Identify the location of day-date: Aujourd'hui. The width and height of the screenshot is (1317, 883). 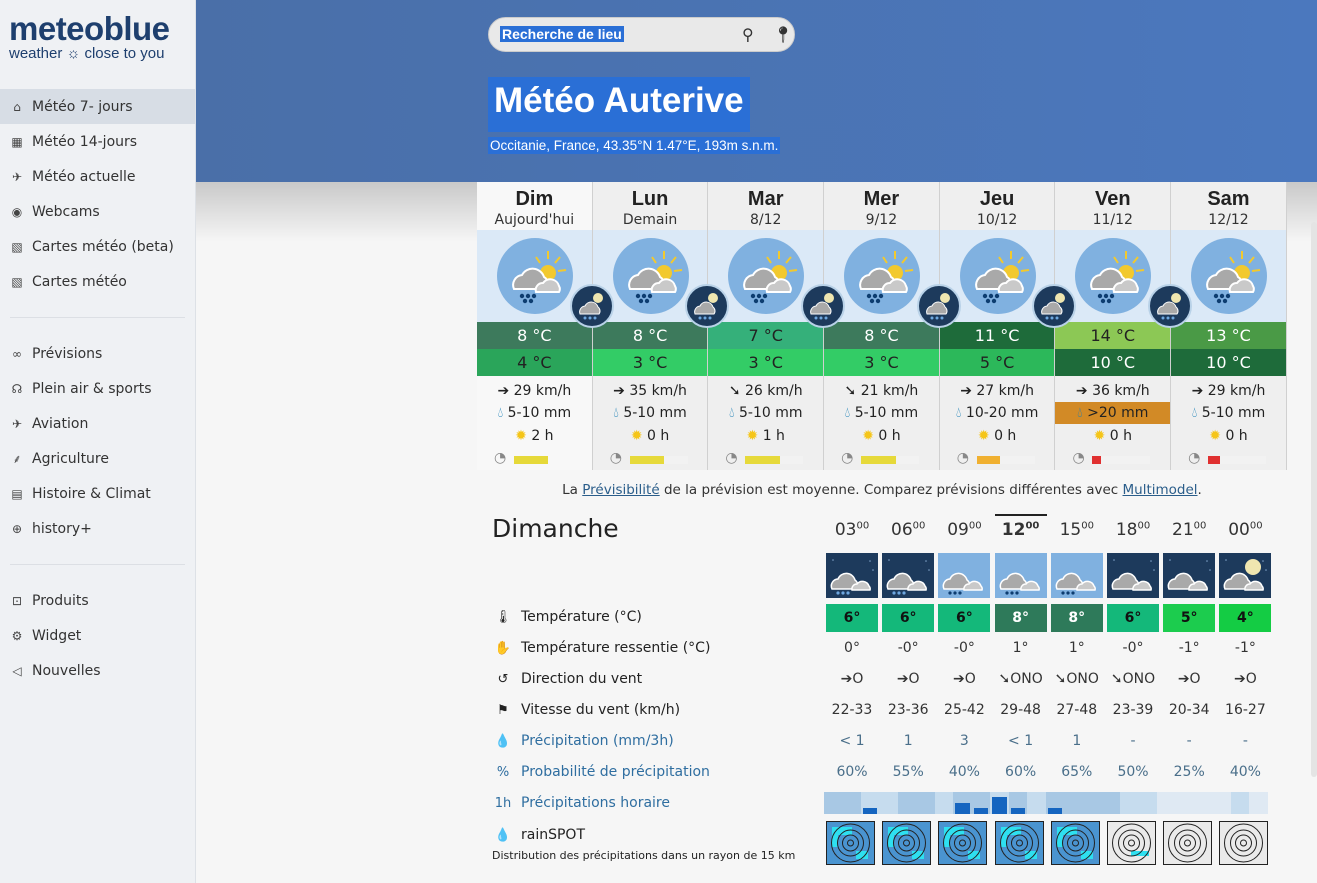
(534, 220).